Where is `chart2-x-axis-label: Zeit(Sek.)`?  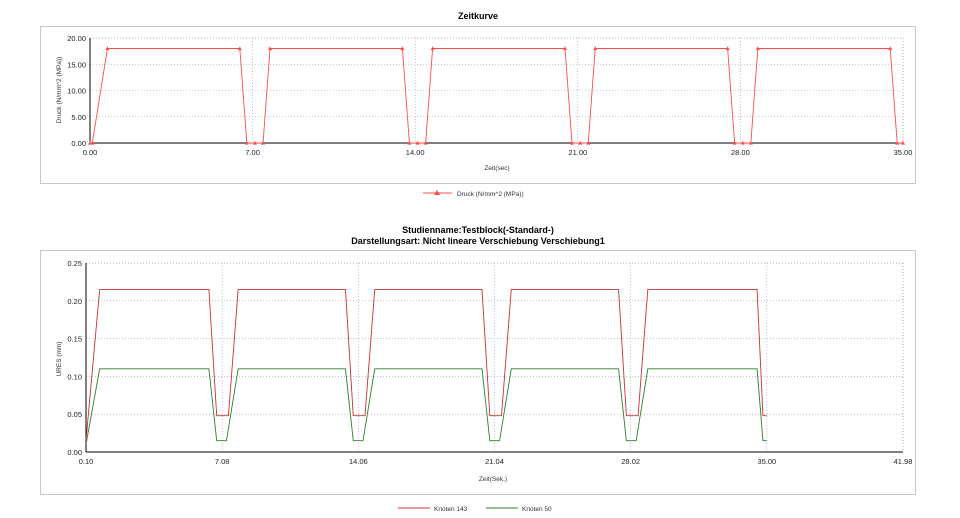 chart2-x-axis-label: Zeit(Sek.) is located at coordinates (493, 479).